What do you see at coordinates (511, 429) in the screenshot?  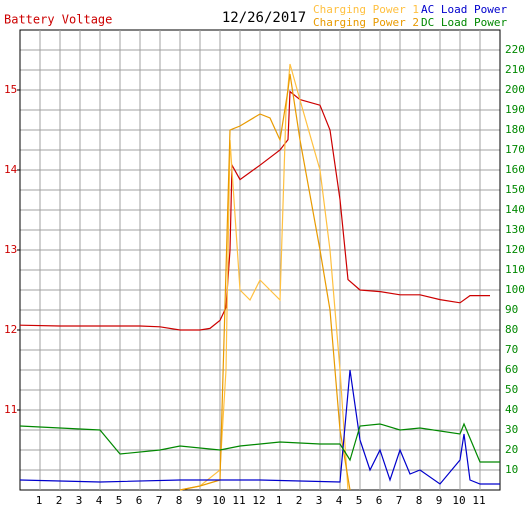 I see `y2-tick-label: 30` at bounding box center [511, 429].